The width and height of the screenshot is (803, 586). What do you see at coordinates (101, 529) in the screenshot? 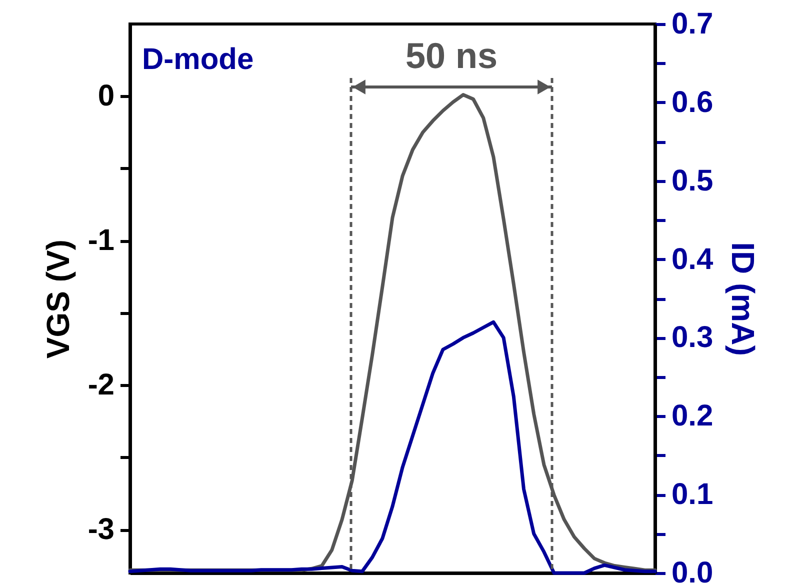
I see `y-tick-label: -3` at bounding box center [101, 529].